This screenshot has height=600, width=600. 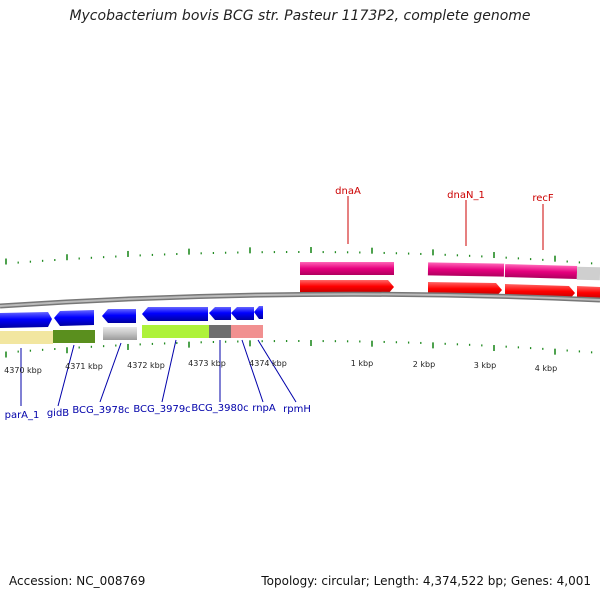 What do you see at coordinates (119, 316) in the screenshot?
I see `gene-arrow-BCG_3978c` at bounding box center [119, 316].